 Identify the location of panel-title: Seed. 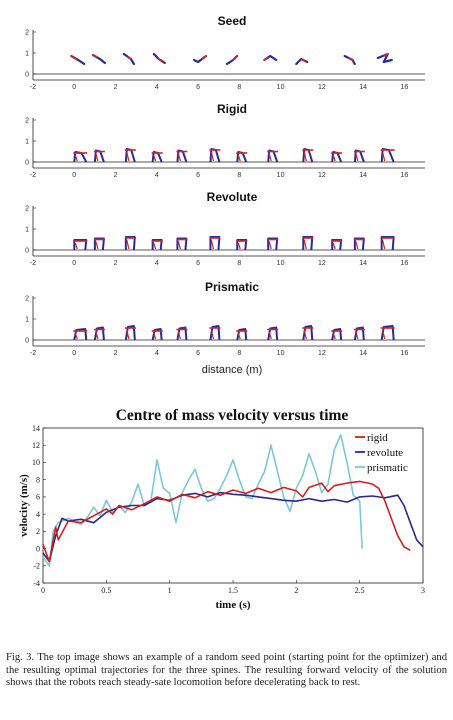
(232, 21).